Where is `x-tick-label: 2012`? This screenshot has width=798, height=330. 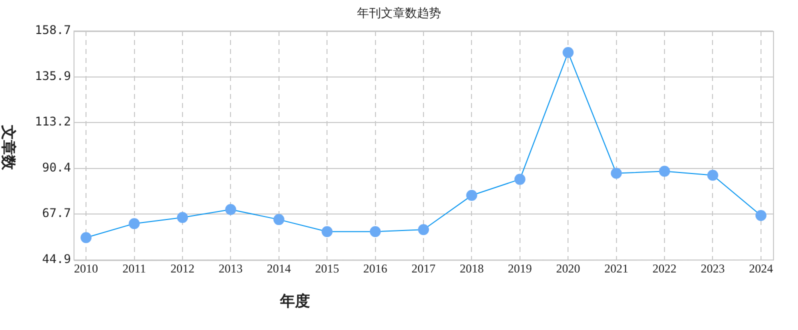 x-tick-label: 2012 is located at coordinates (182, 268).